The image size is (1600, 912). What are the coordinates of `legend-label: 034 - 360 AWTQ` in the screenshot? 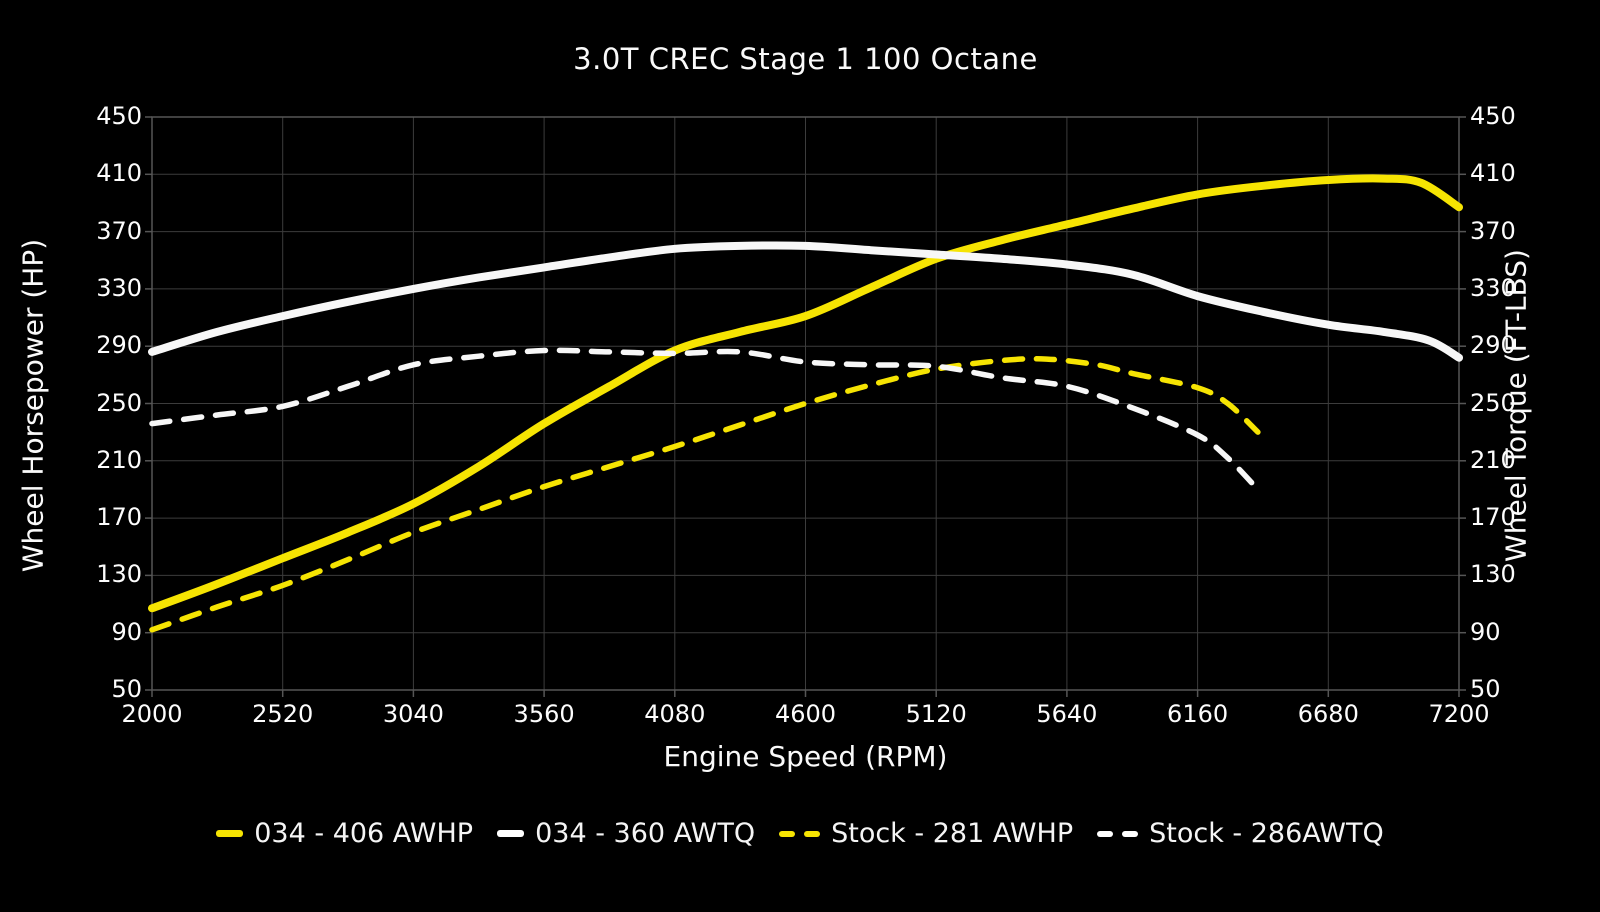 It's located at (645, 833).